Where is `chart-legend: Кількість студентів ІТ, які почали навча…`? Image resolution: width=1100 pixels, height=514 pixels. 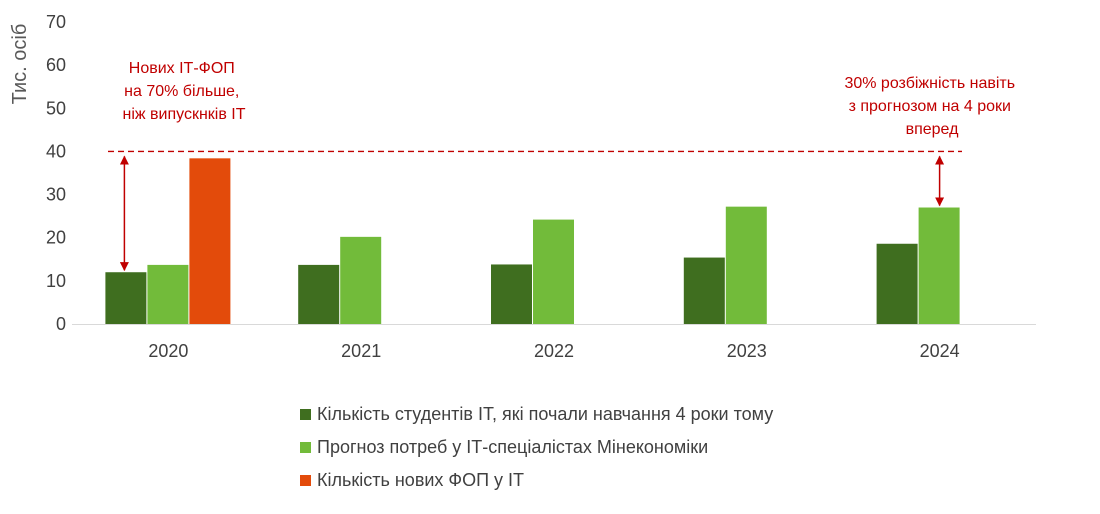
chart-legend: Кількість студентів ІТ, які почали навча… is located at coordinates (536, 447).